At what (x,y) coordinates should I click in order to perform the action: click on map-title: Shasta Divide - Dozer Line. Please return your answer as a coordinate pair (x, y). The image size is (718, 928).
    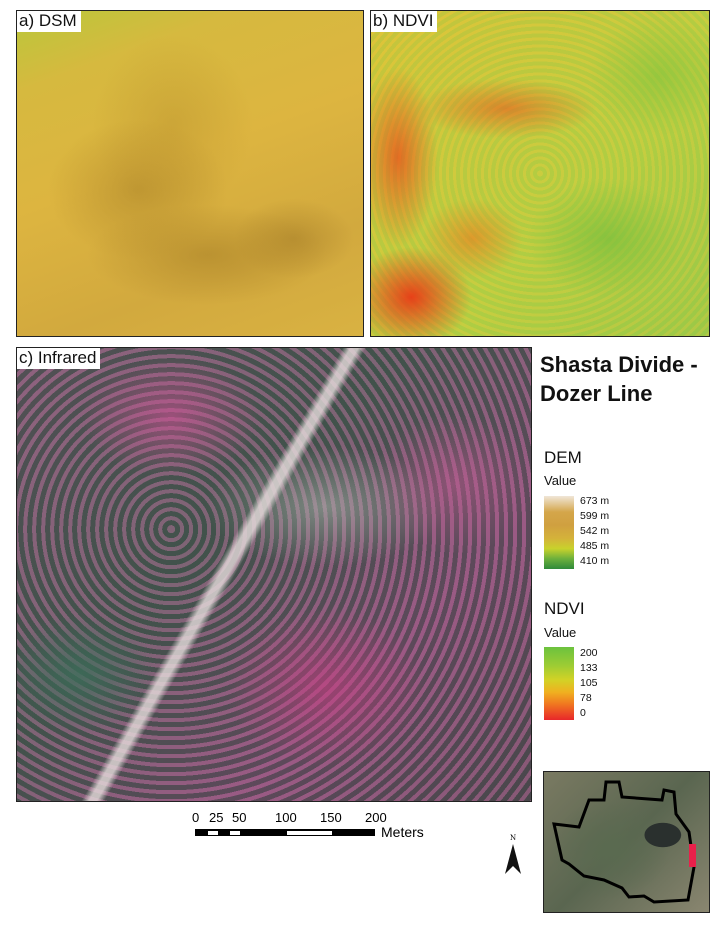
    Looking at the image, I should click on (619, 379).